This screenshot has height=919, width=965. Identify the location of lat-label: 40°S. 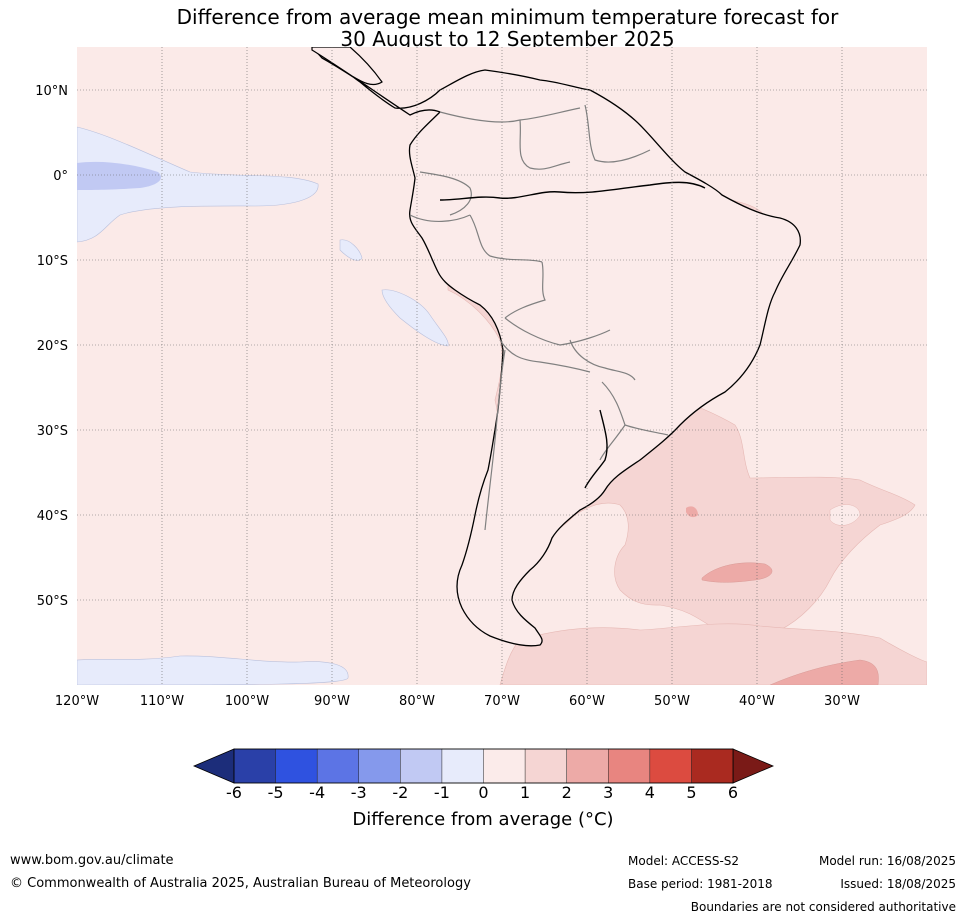
(52, 516).